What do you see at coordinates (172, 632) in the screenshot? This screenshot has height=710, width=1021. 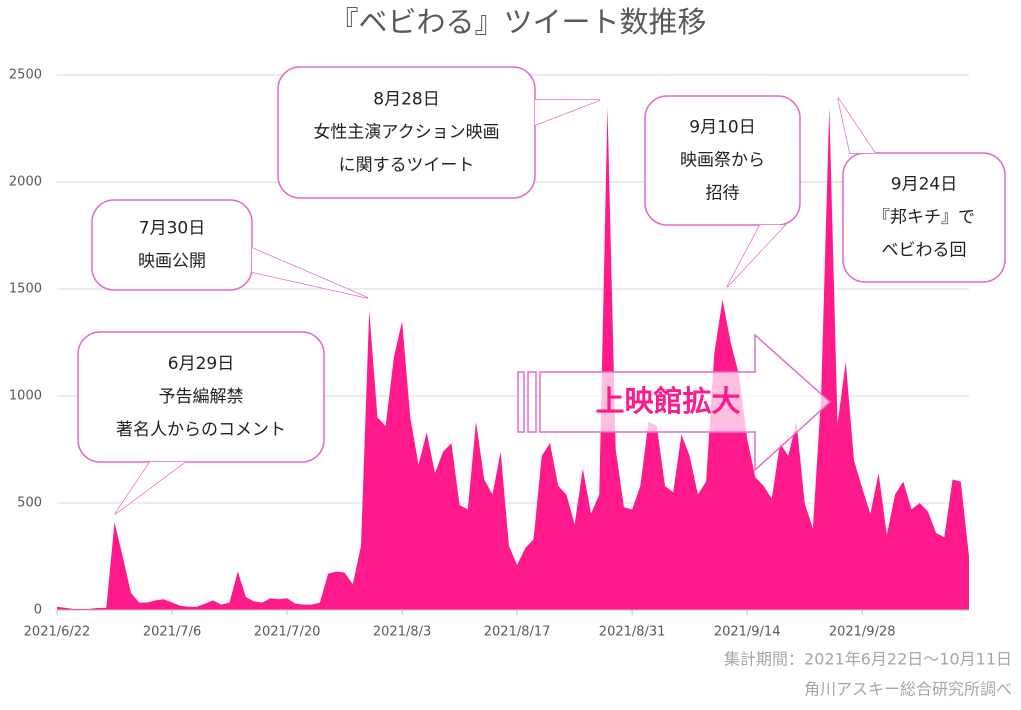 I see `x-tick-label: 2021/7/6` at bounding box center [172, 632].